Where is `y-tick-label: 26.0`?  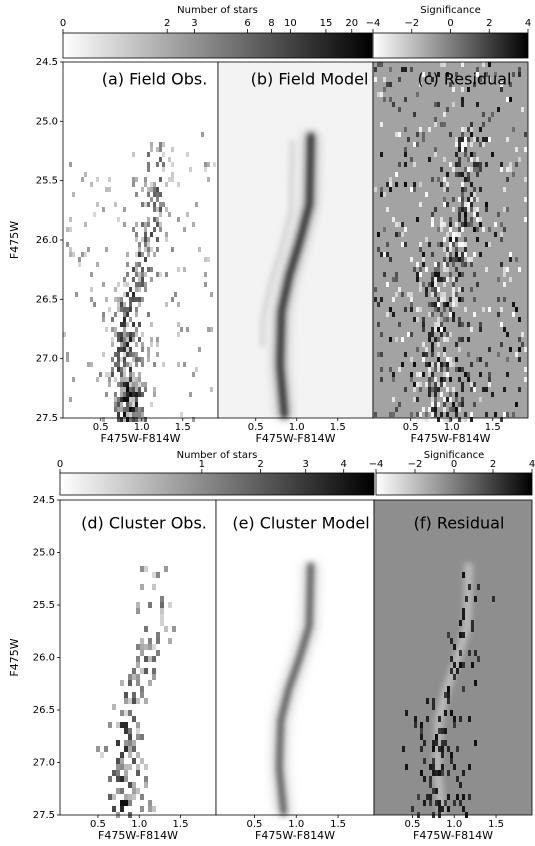 y-tick-label: 26.0 is located at coordinates (44, 658).